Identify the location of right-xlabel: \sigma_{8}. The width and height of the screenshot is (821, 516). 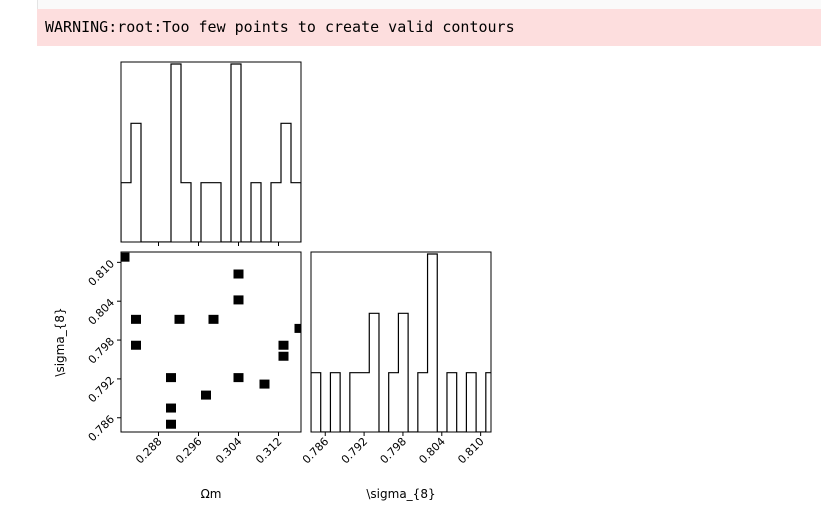
(400, 494).